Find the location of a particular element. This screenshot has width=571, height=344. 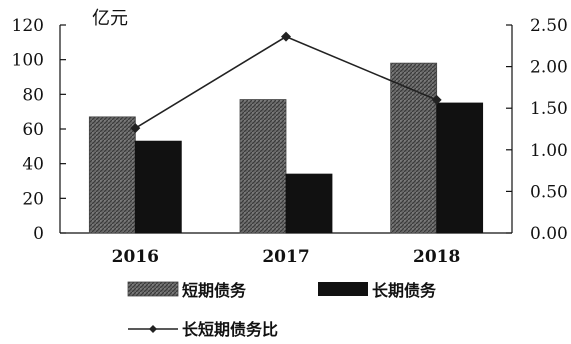

legend-swatch-short-debt is located at coordinates (153, 289).